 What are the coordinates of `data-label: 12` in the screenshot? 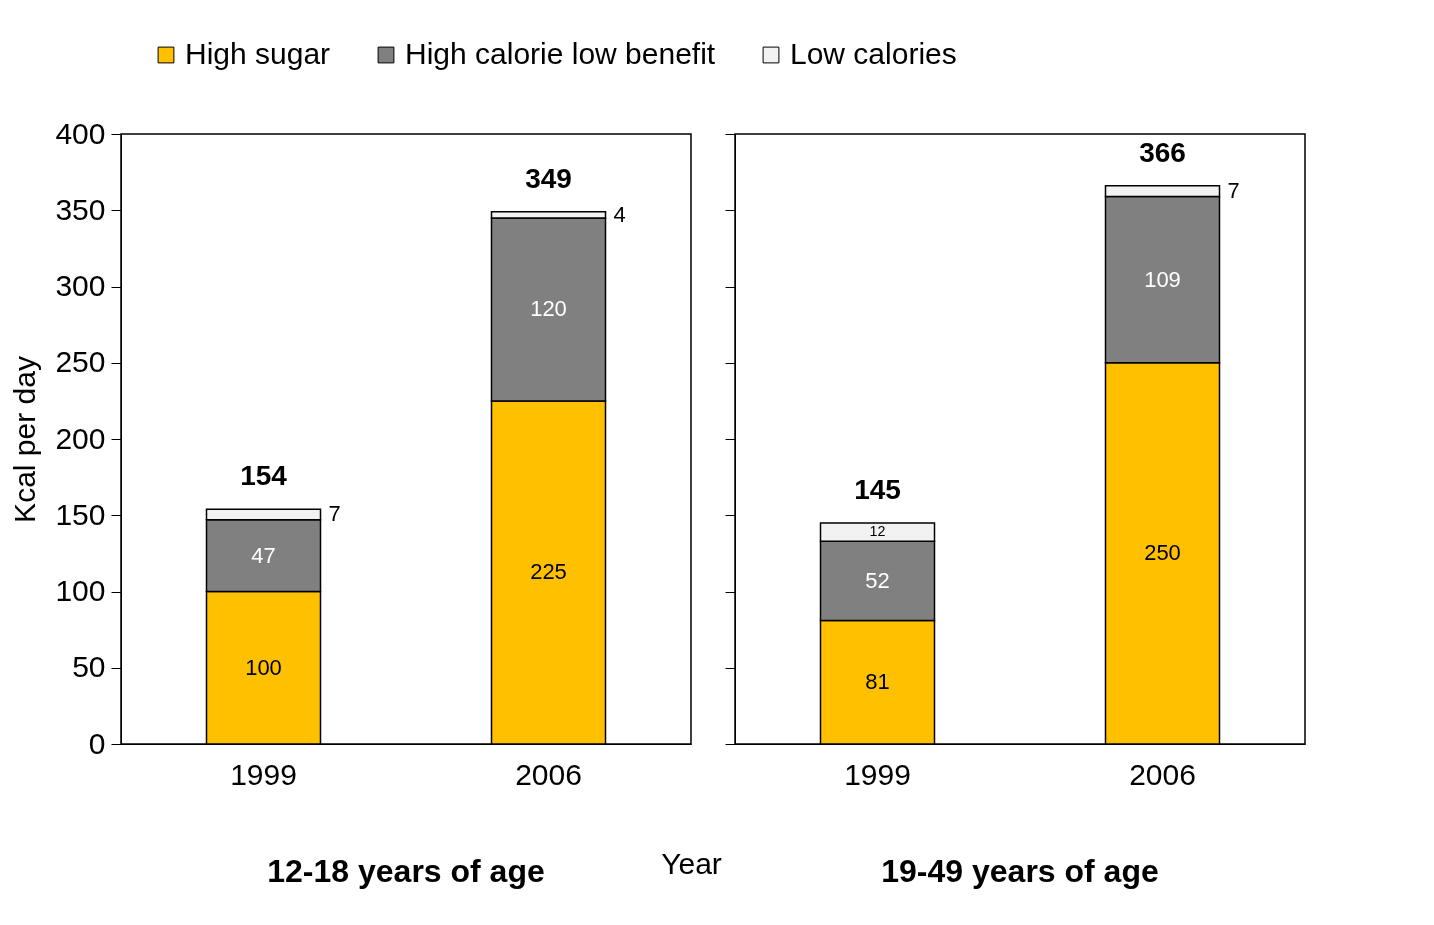 It's located at (877, 531).